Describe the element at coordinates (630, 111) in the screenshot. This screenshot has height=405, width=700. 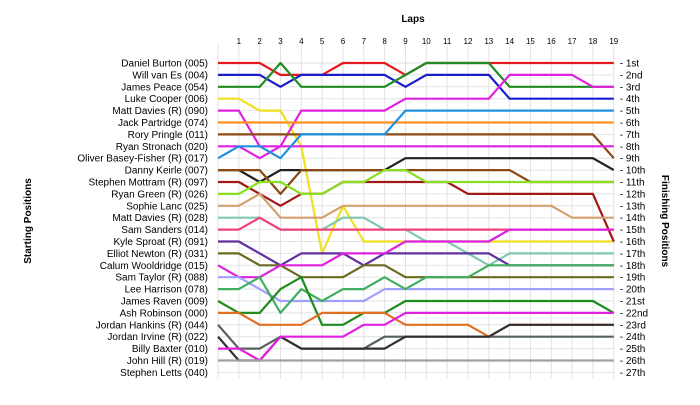
I see `finishing-position-label: - 5th` at that location.